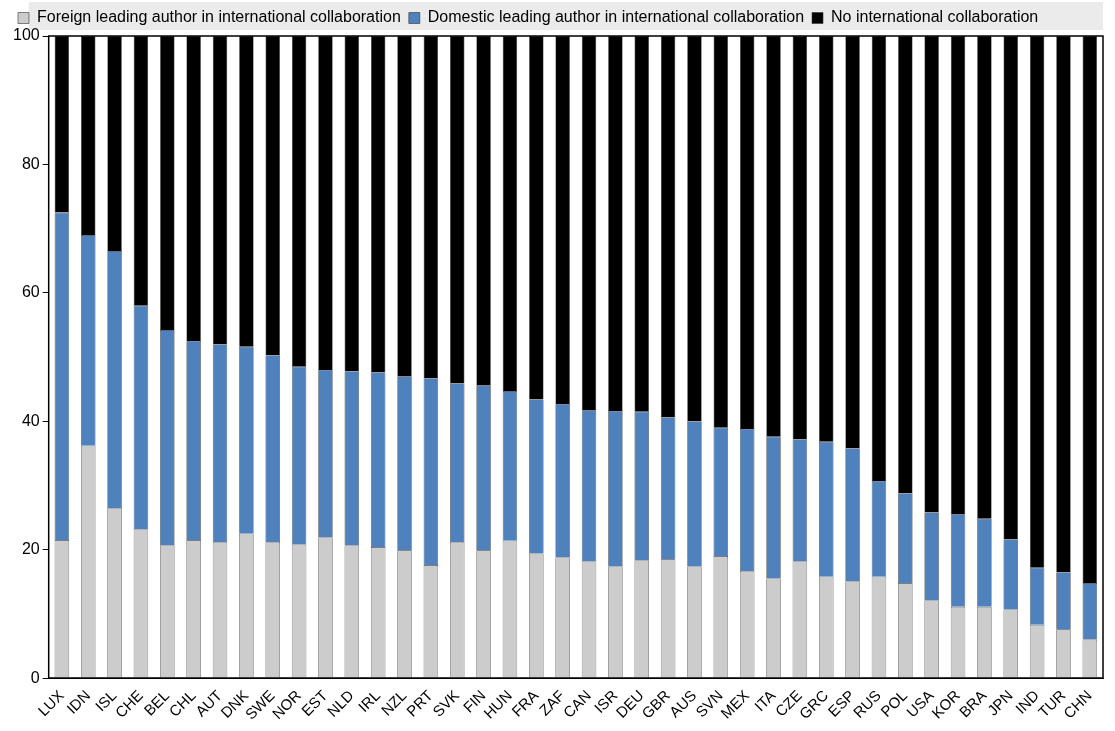  I want to click on y-tick-label: 40, so click(30, 420).